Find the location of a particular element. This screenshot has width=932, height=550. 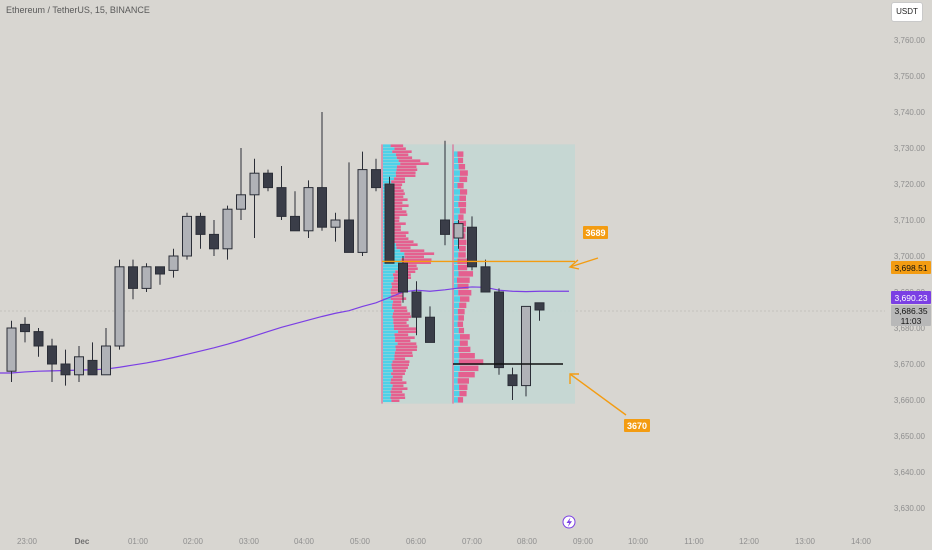

lightning-icon is located at coordinates (569, 522).